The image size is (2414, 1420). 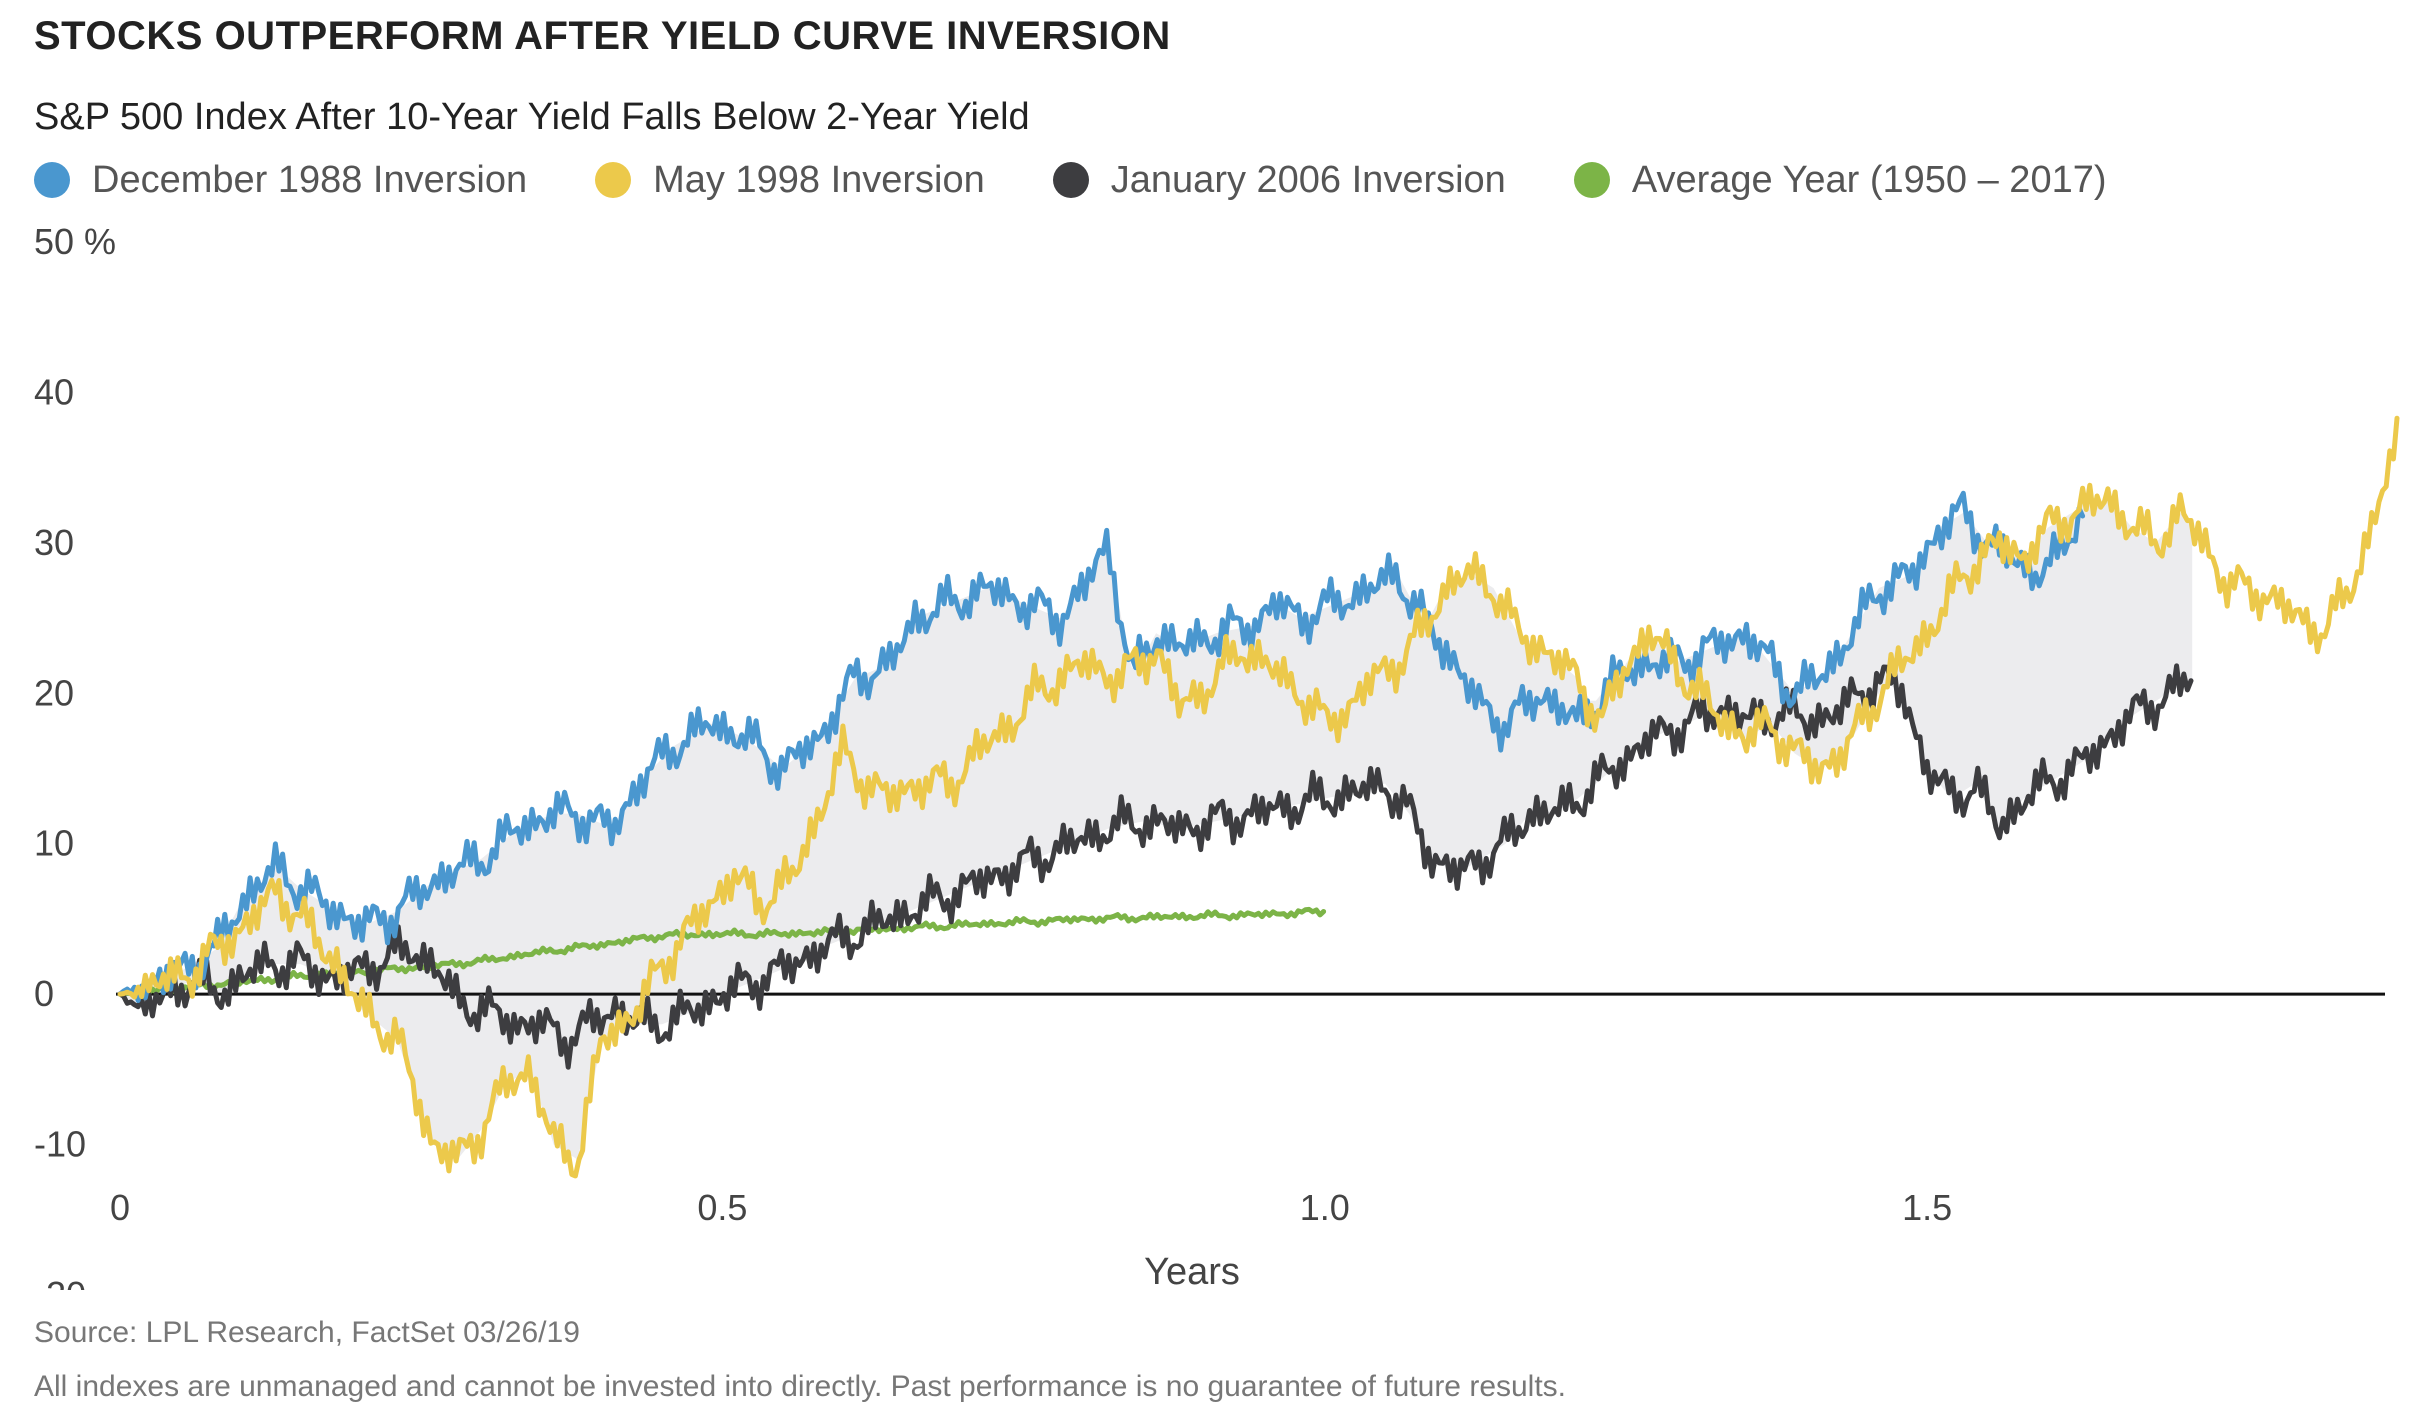 I want to click on legend-item-average-year: Average Year (1950 – 2017), so click(x=1840, y=180).